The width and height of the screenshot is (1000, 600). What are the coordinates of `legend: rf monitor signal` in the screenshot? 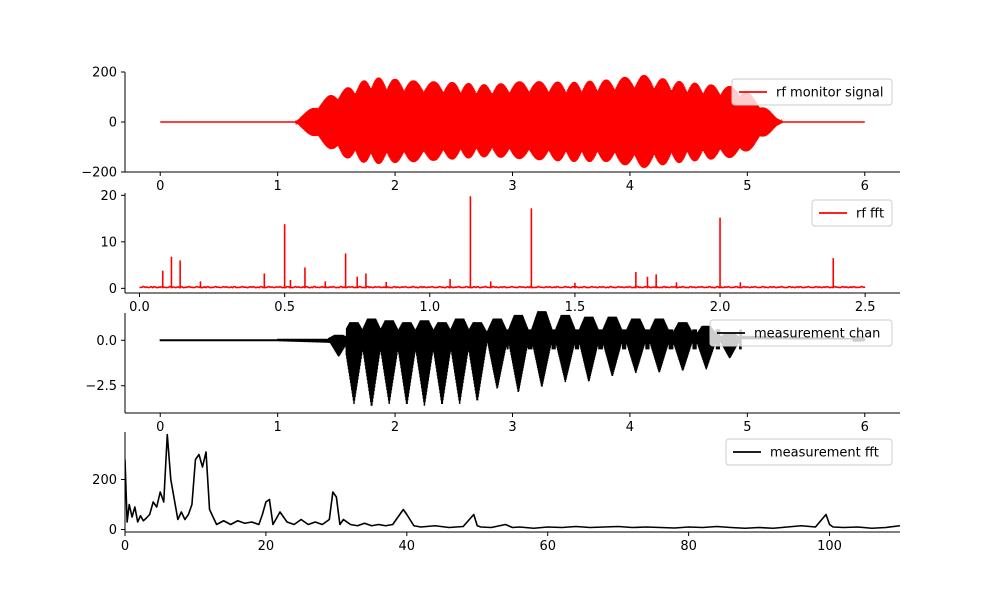 It's located at (812, 92).